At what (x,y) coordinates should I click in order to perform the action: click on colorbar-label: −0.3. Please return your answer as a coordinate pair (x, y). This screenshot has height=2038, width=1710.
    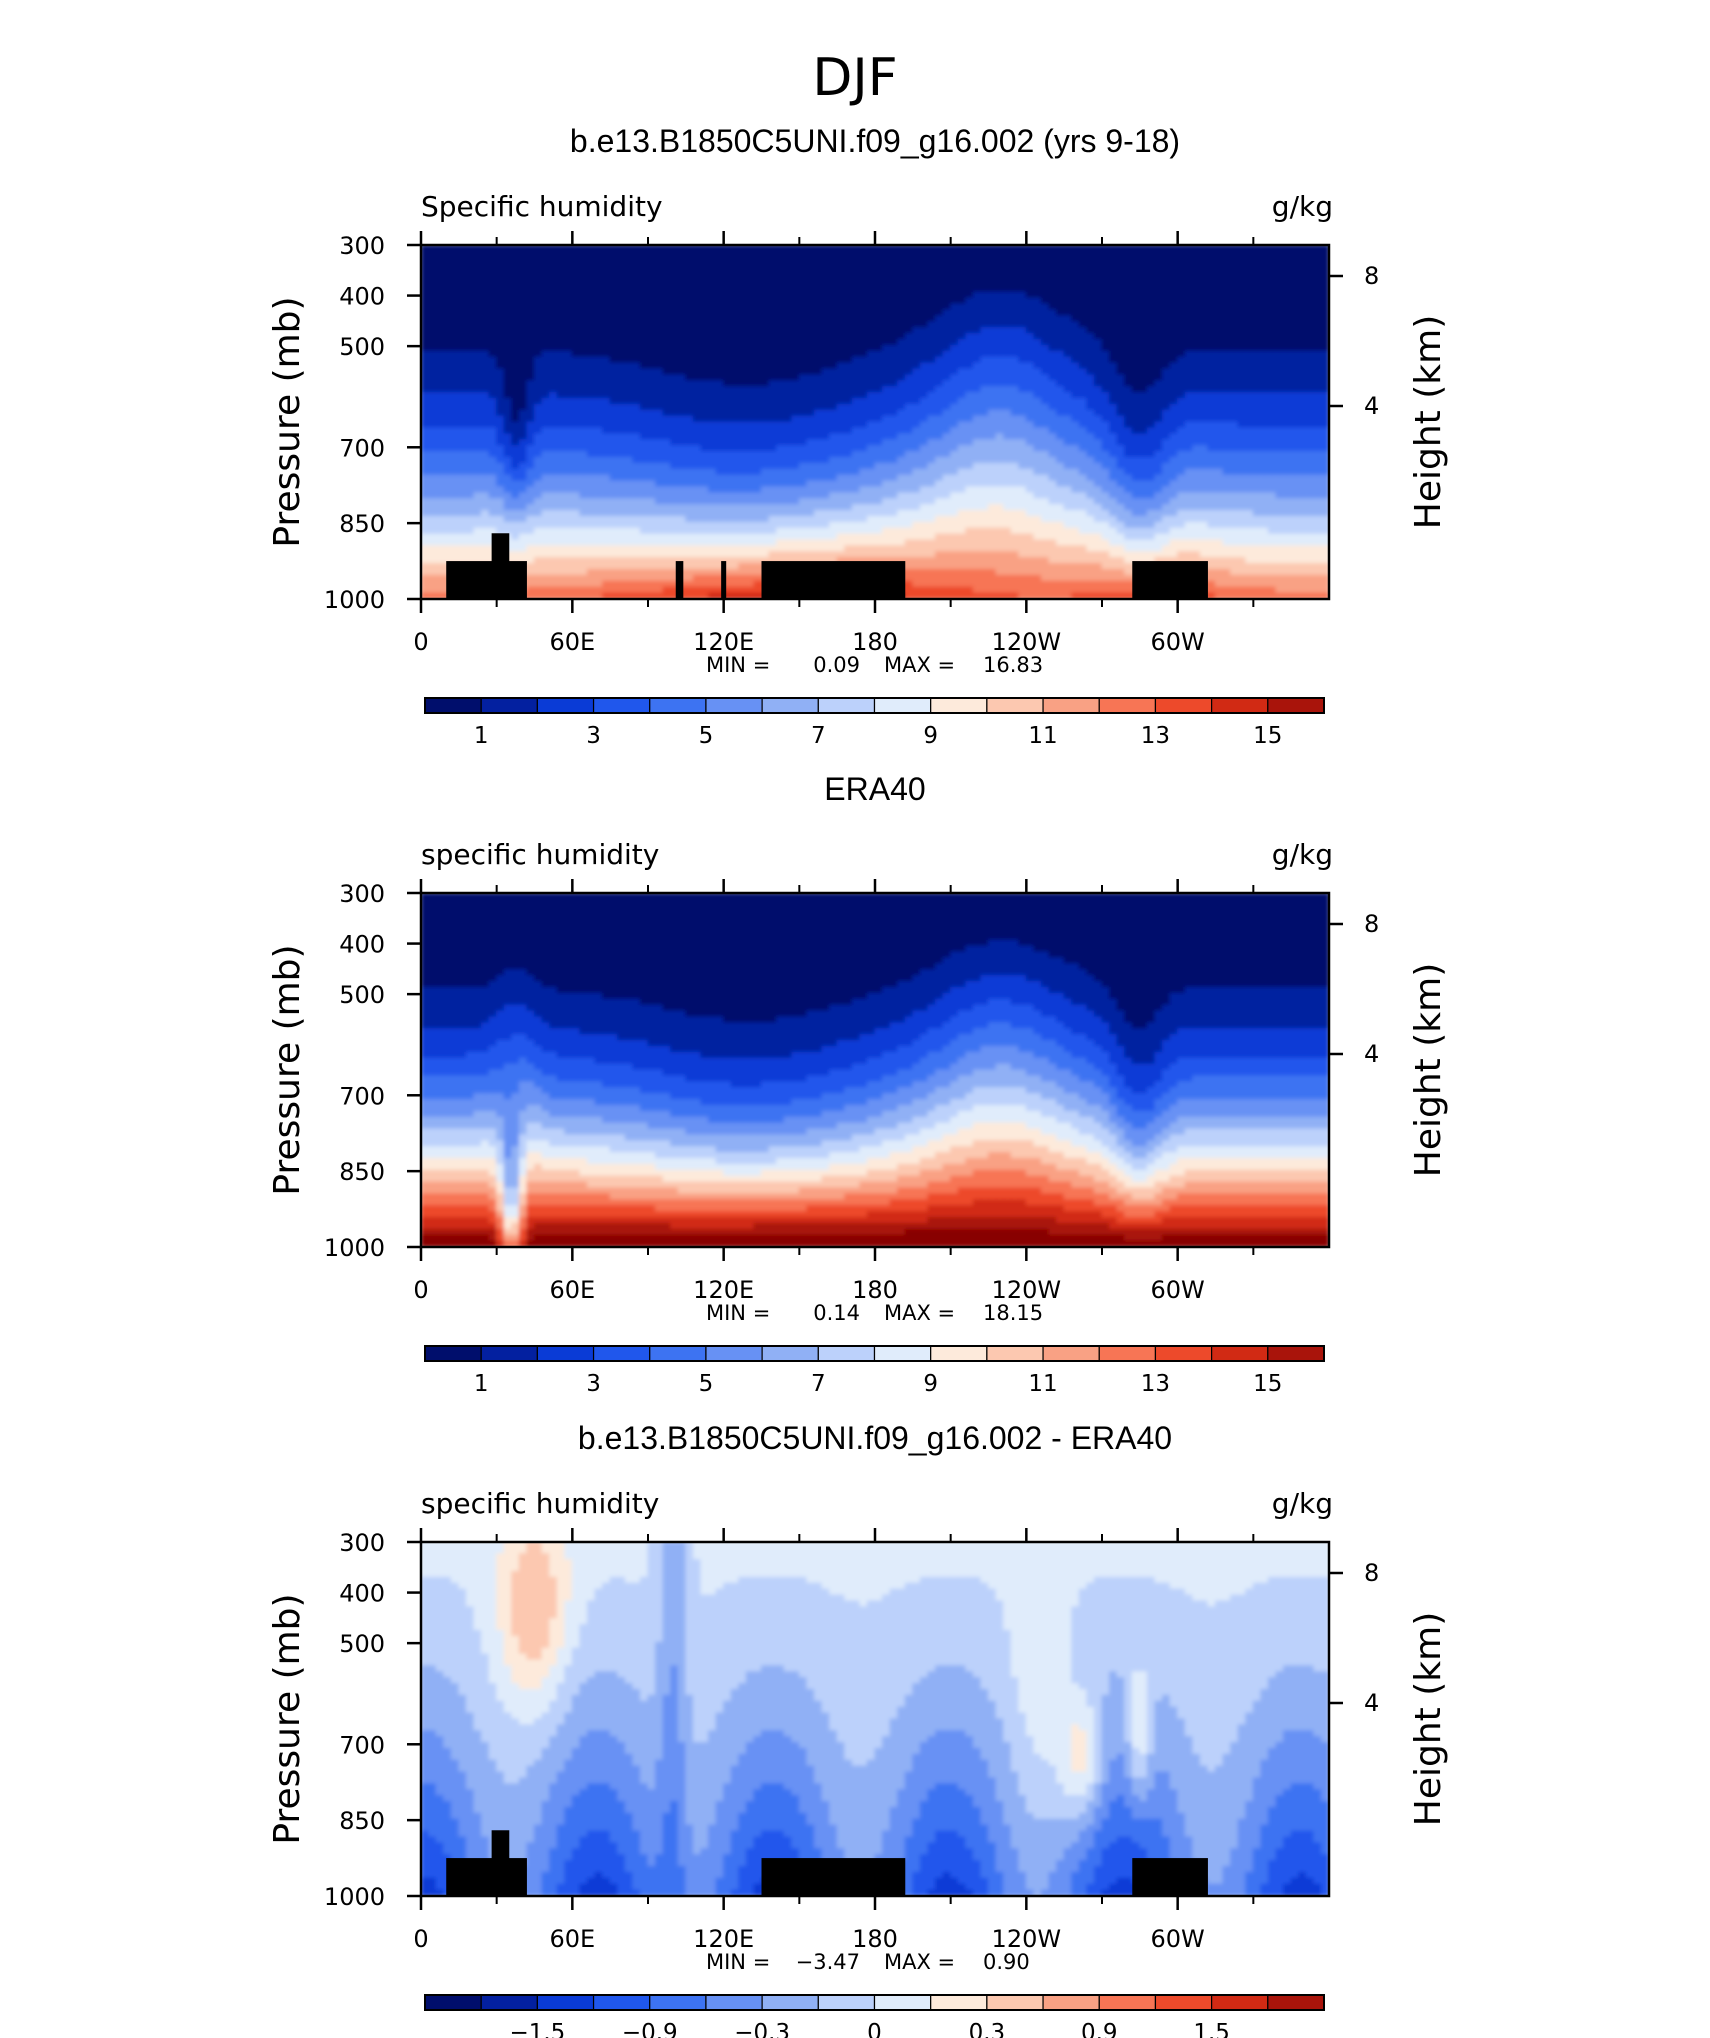
    Looking at the image, I should click on (762, 2029).